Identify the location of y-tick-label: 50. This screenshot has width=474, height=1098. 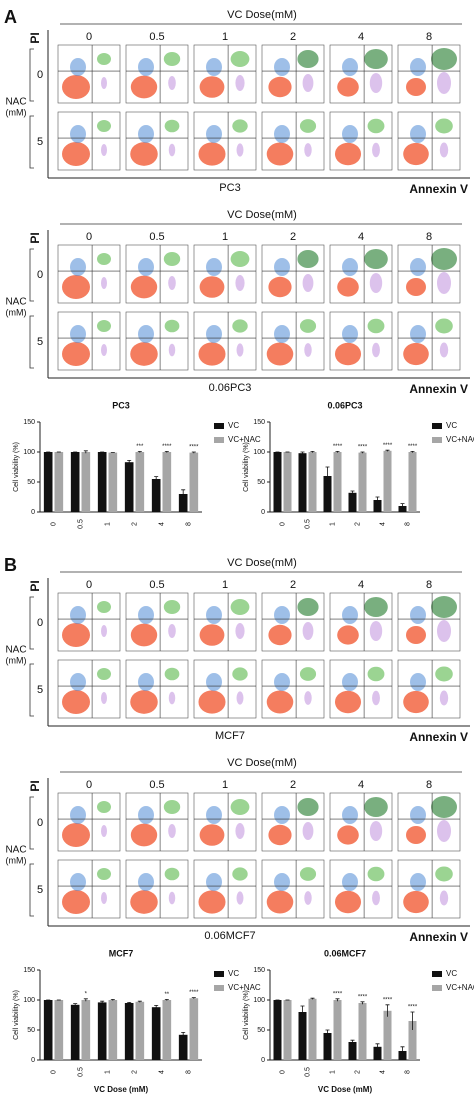
(31, 482).